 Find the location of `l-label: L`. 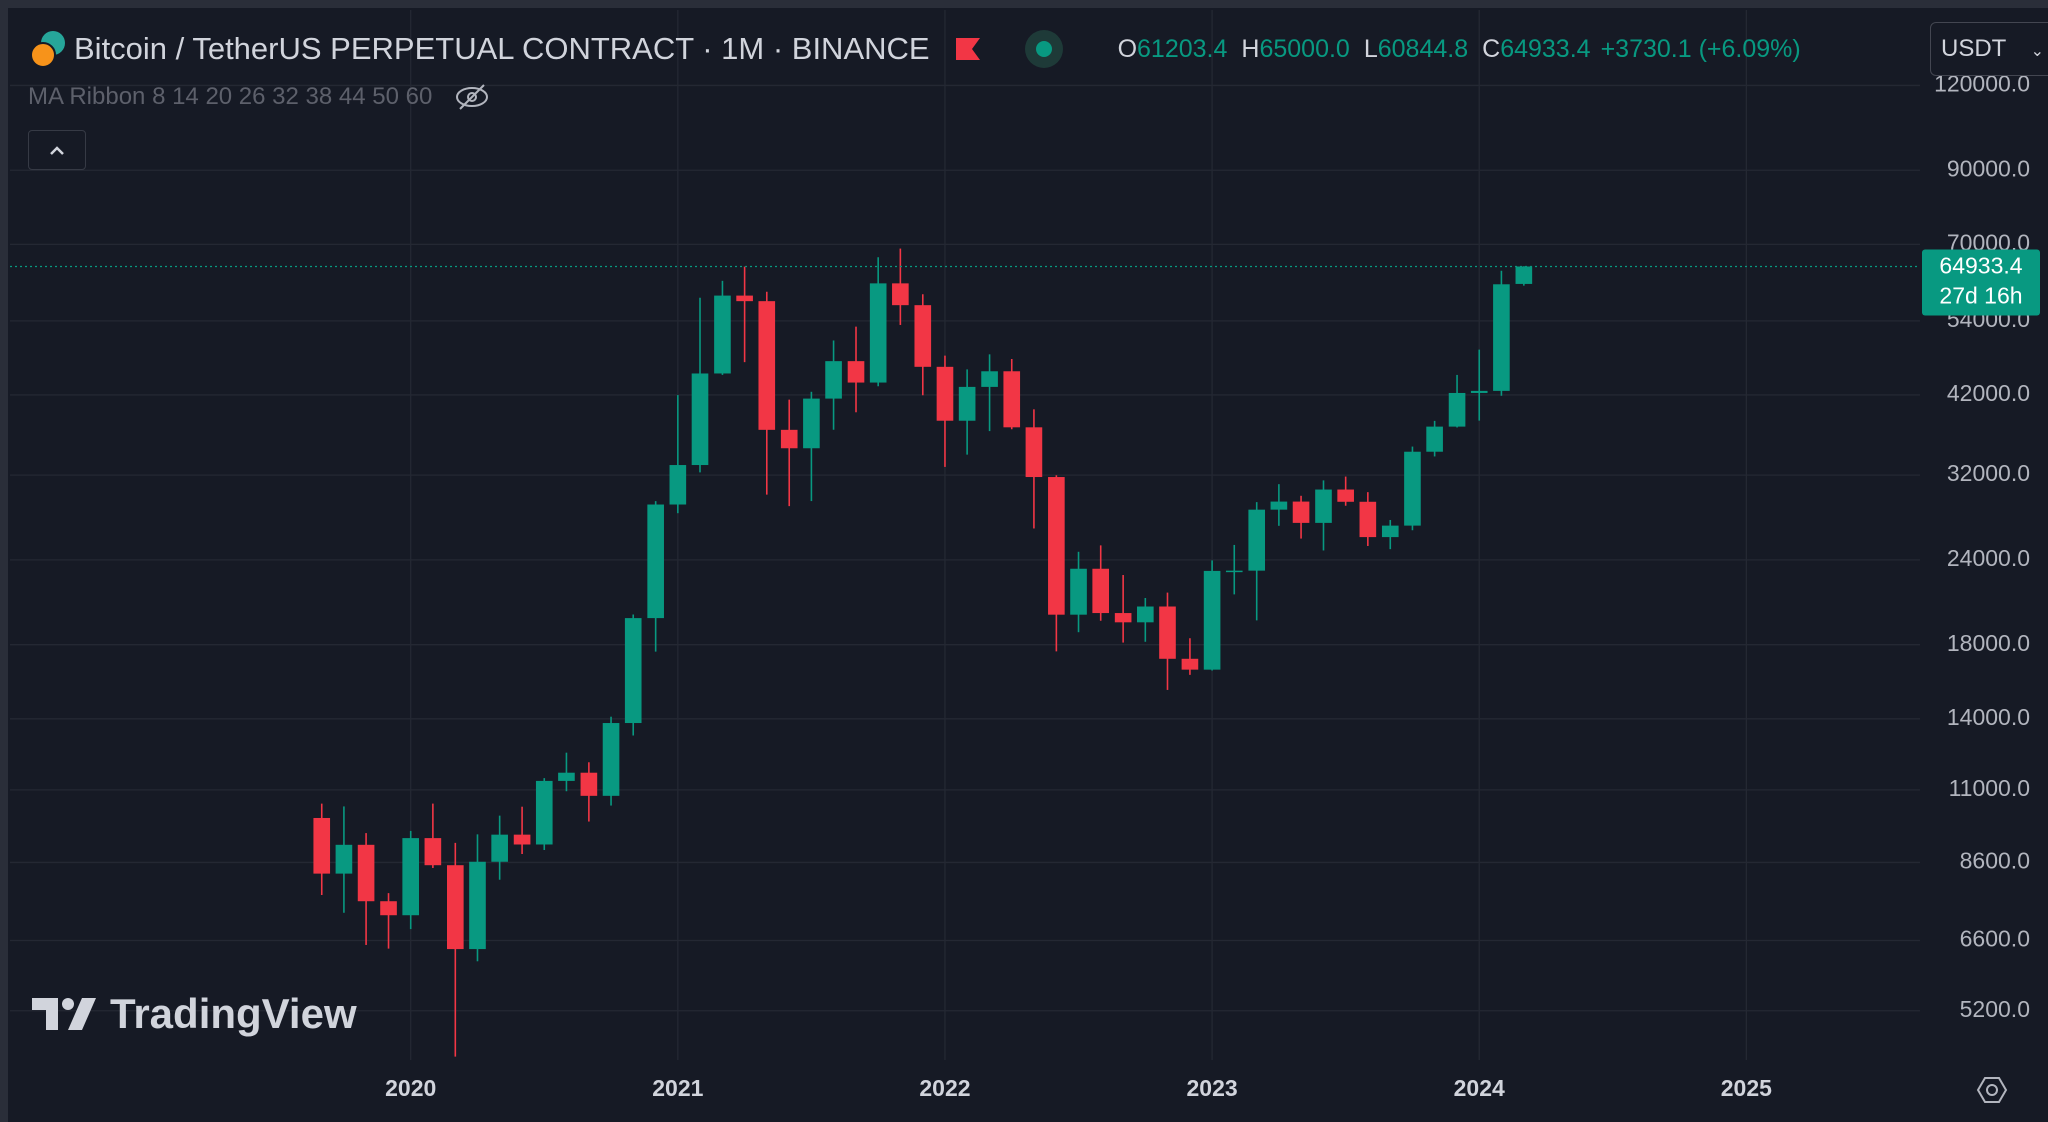

l-label: L is located at coordinates (1370, 48).